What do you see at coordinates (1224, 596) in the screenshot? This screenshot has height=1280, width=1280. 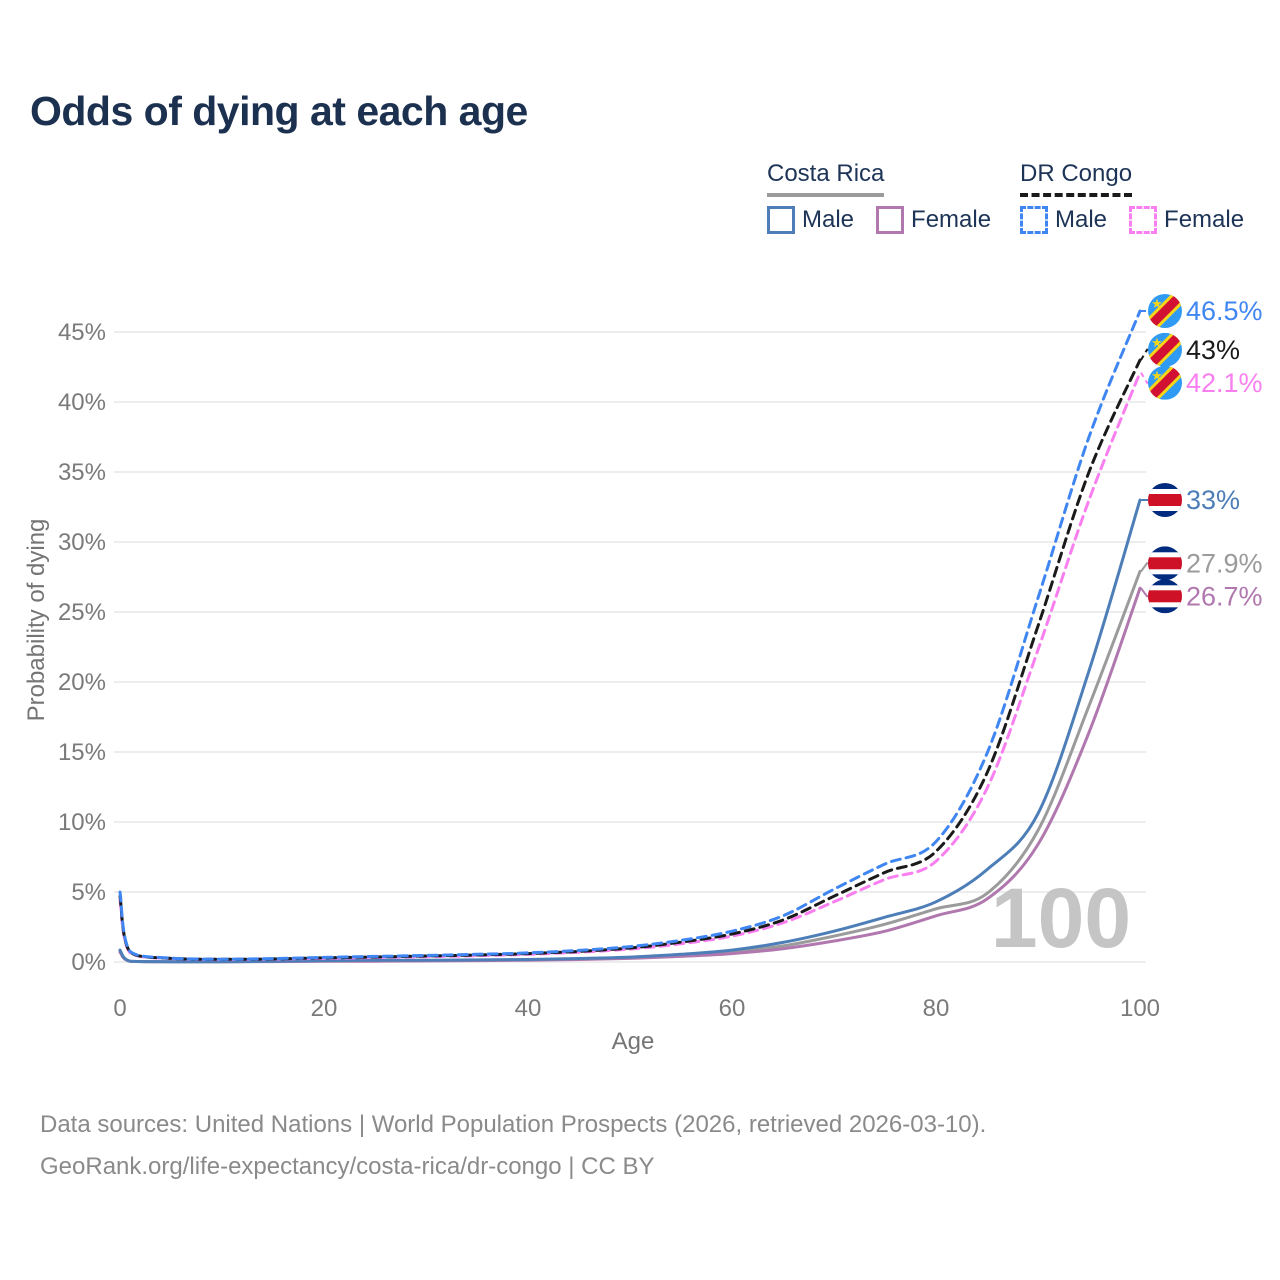 I see `end-value-label-costa-rica-female: 26.7%` at bounding box center [1224, 596].